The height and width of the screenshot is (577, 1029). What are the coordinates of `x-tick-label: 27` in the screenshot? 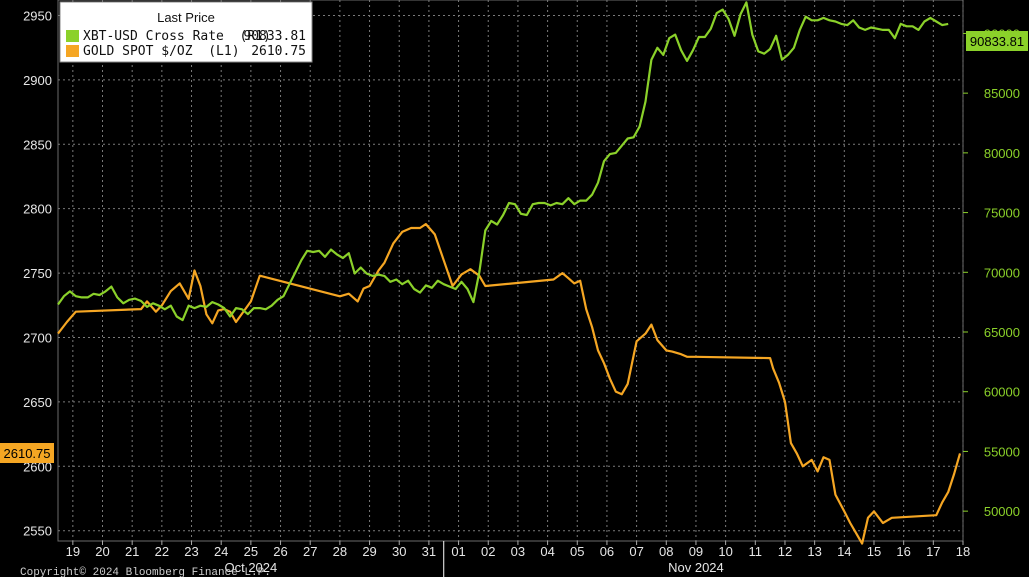 It's located at (310, 551).